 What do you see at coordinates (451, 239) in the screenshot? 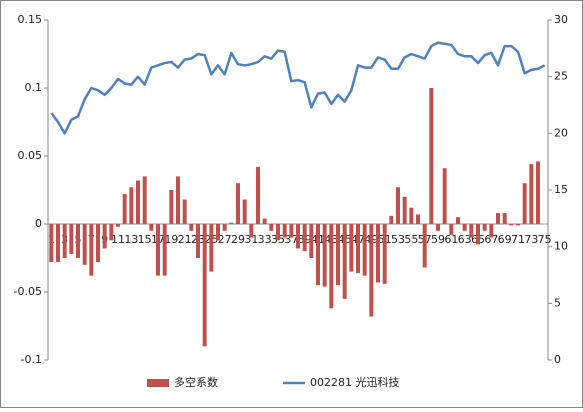
I see `x-tick-label: 61` at bounding box center [451, 239].